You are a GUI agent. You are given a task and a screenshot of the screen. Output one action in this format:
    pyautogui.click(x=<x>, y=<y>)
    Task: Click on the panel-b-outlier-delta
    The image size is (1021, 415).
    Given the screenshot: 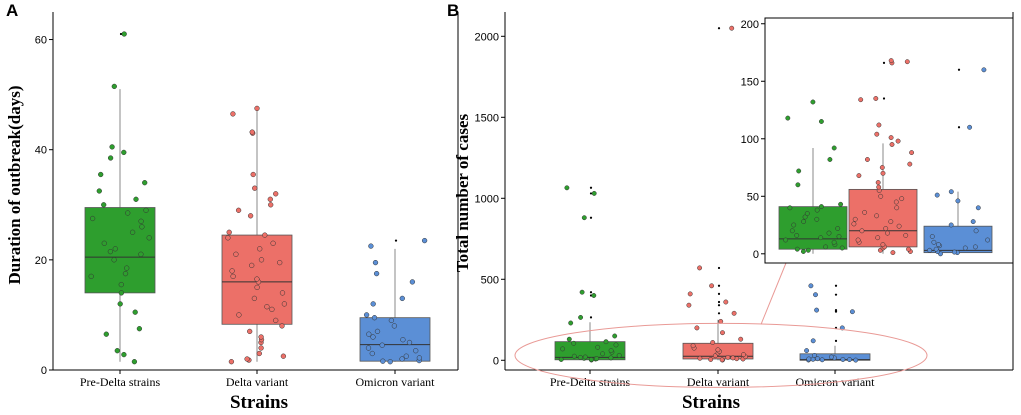 What is the action you would take?
    pyautogui.click(x=719, y=28)
    